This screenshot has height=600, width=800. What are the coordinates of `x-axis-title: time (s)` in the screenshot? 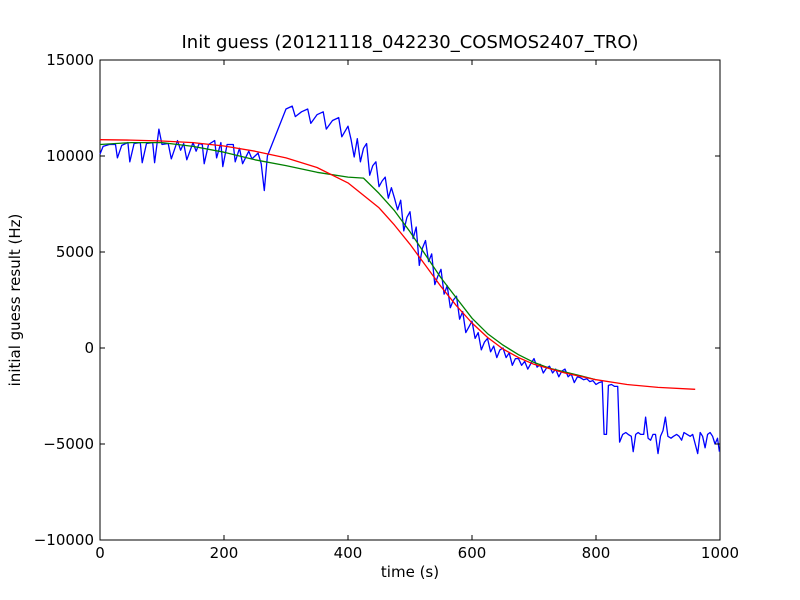 It's located at (410, 572).